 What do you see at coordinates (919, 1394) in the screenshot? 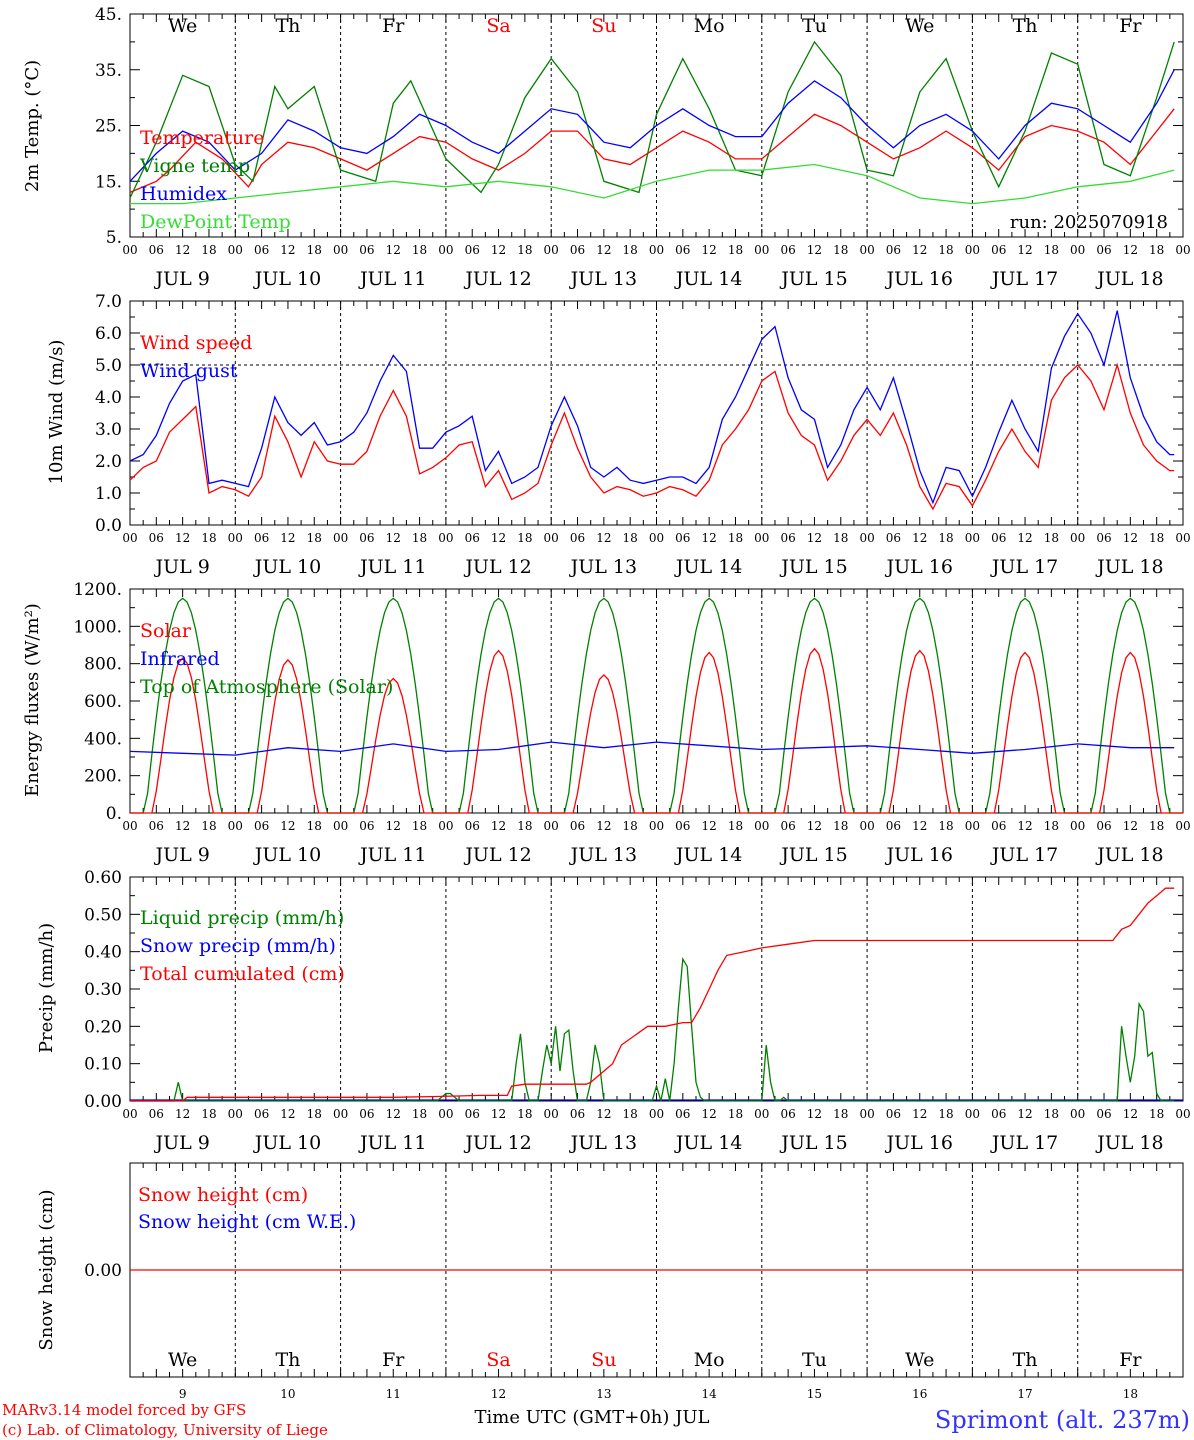
I see `day-number: 16` at bounding box center [919, 1394].